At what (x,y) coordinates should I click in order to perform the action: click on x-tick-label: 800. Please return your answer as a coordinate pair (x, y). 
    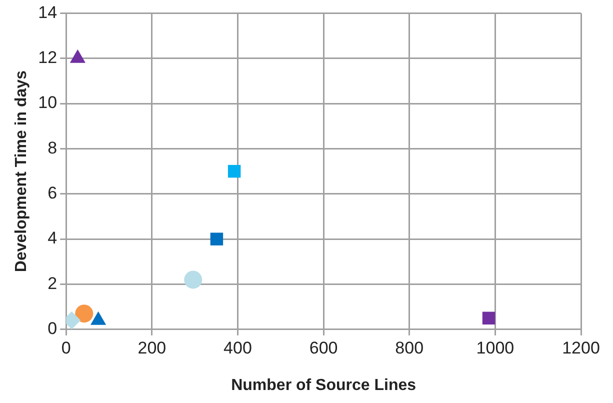
    Looking at the image, I should click on (409, 348).